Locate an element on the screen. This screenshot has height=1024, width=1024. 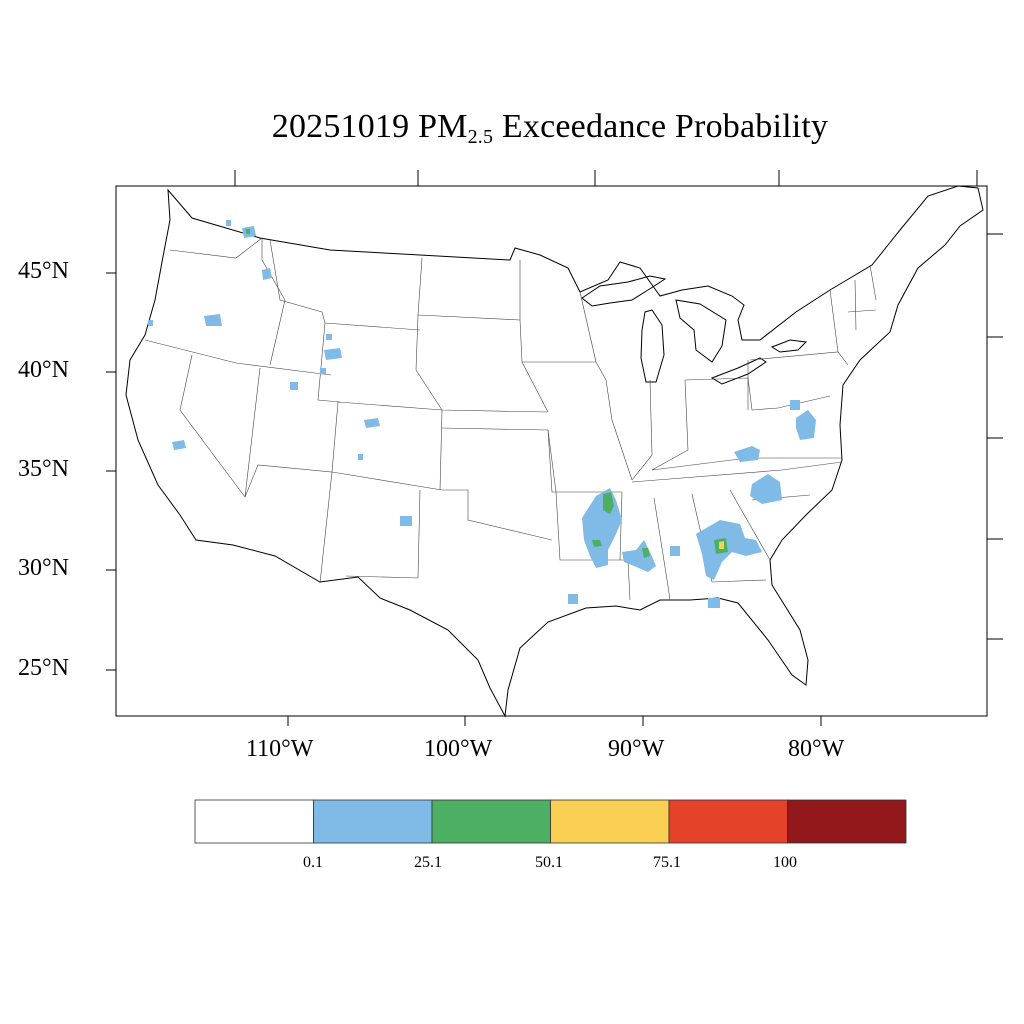
prob-area-la-coast is located at coordinates (573, 599).